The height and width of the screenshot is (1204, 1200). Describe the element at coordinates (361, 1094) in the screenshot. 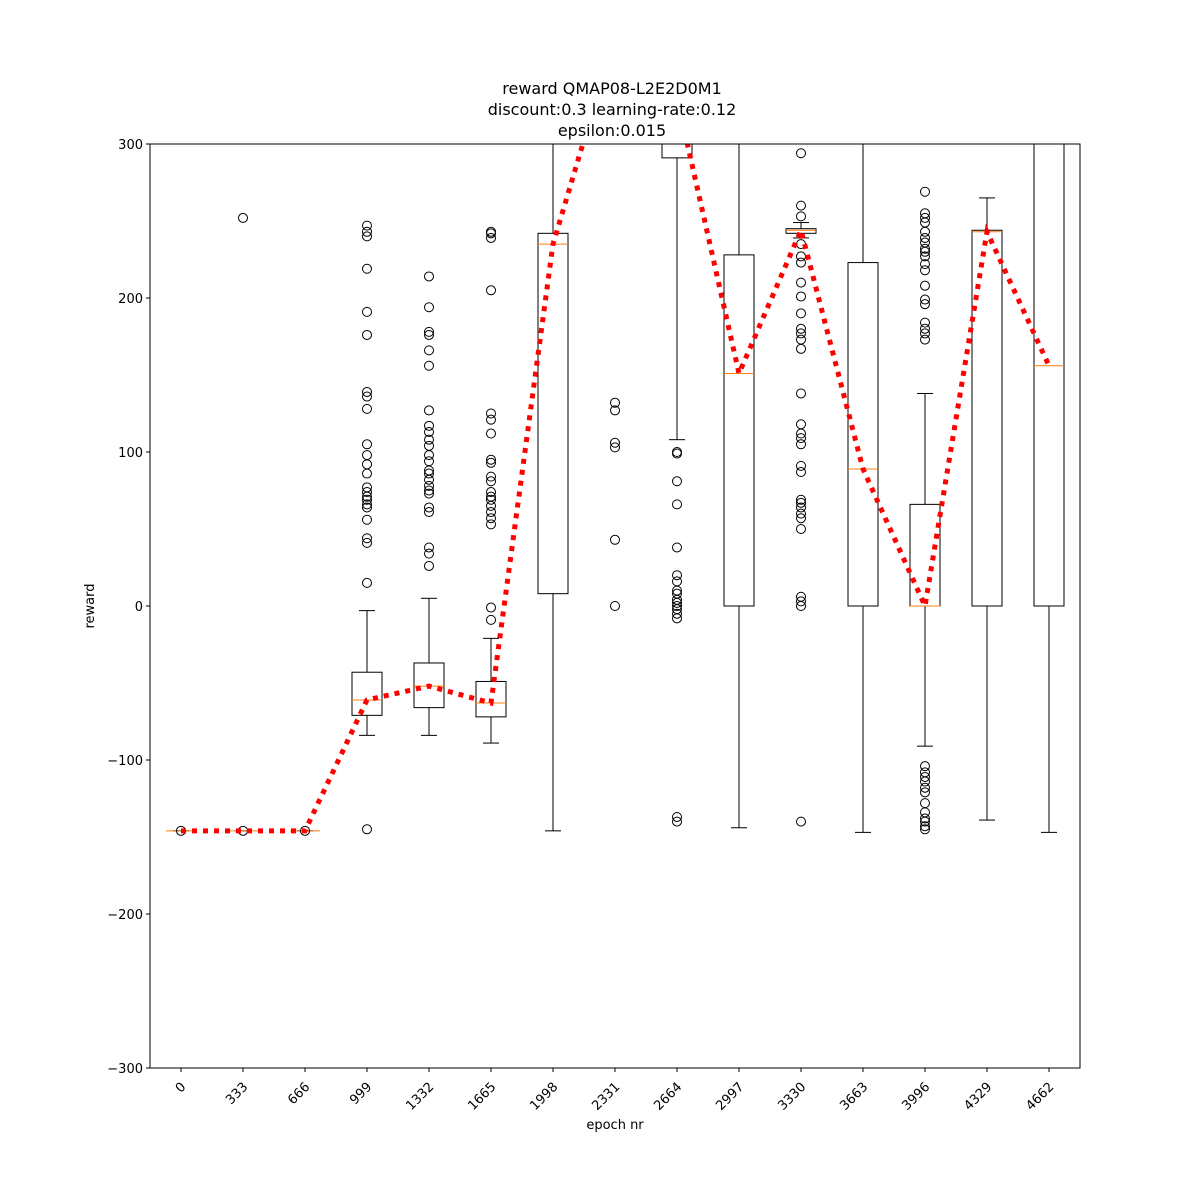

I see `x-tick-label: 999` at that location.